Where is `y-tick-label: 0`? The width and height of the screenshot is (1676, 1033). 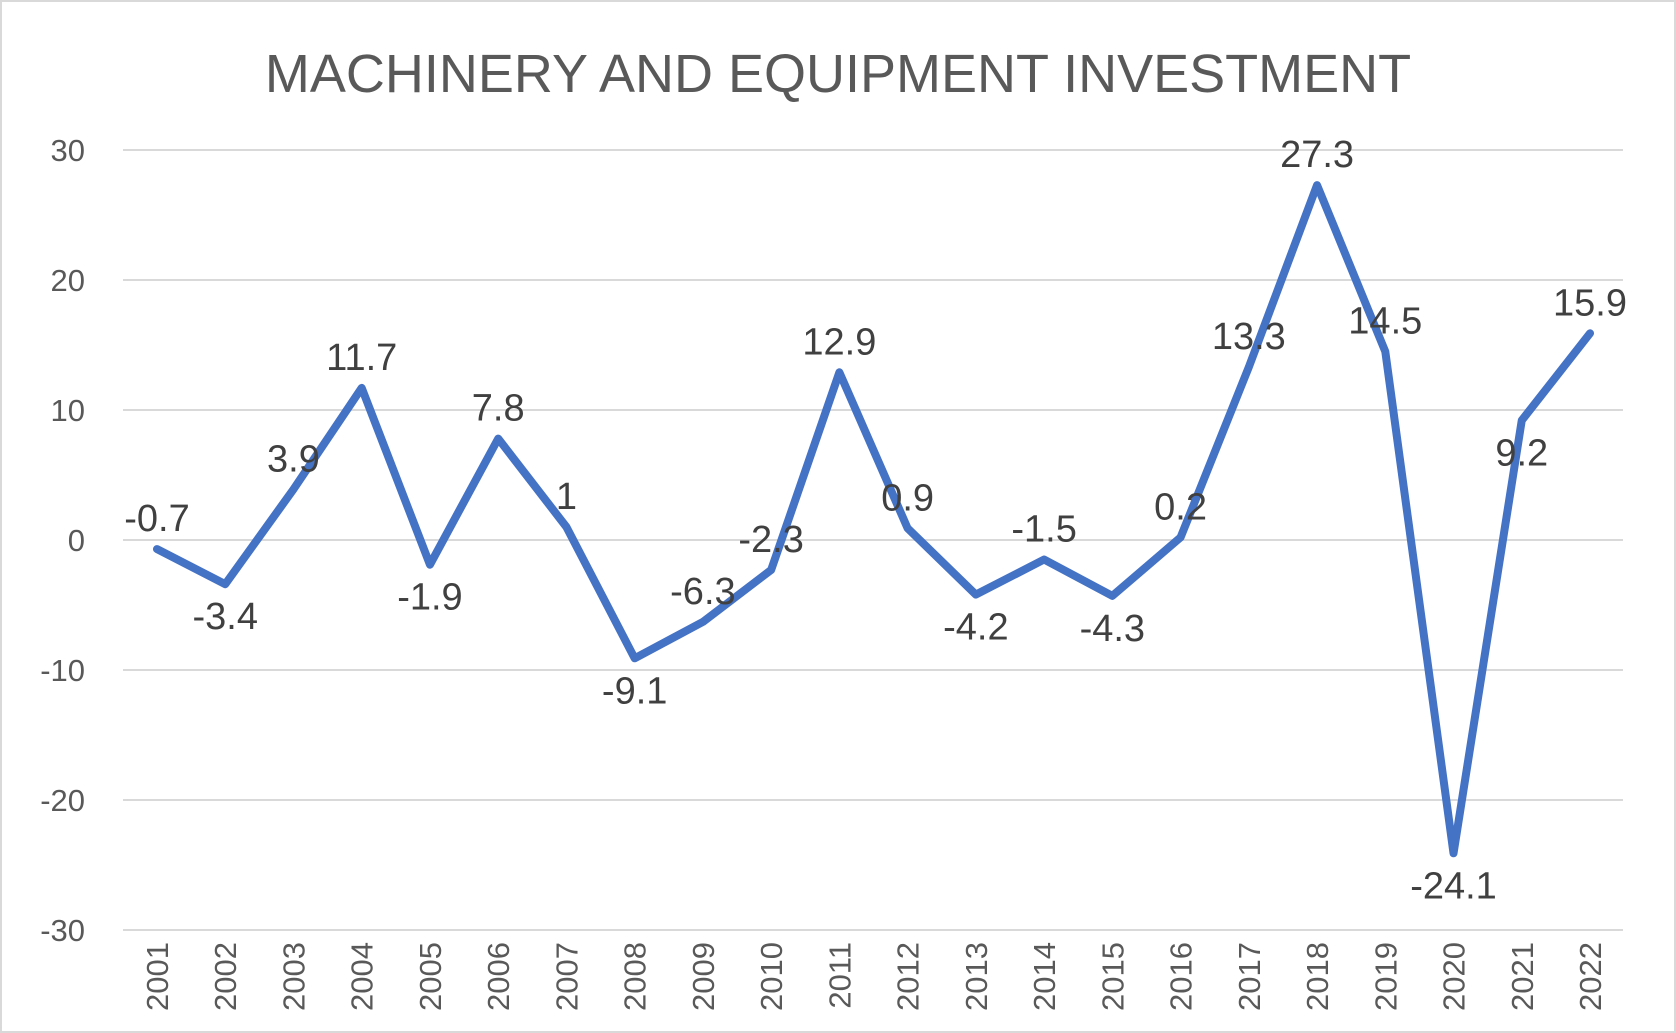
y-tick-label: 0 is located at coordinates (76, 540).